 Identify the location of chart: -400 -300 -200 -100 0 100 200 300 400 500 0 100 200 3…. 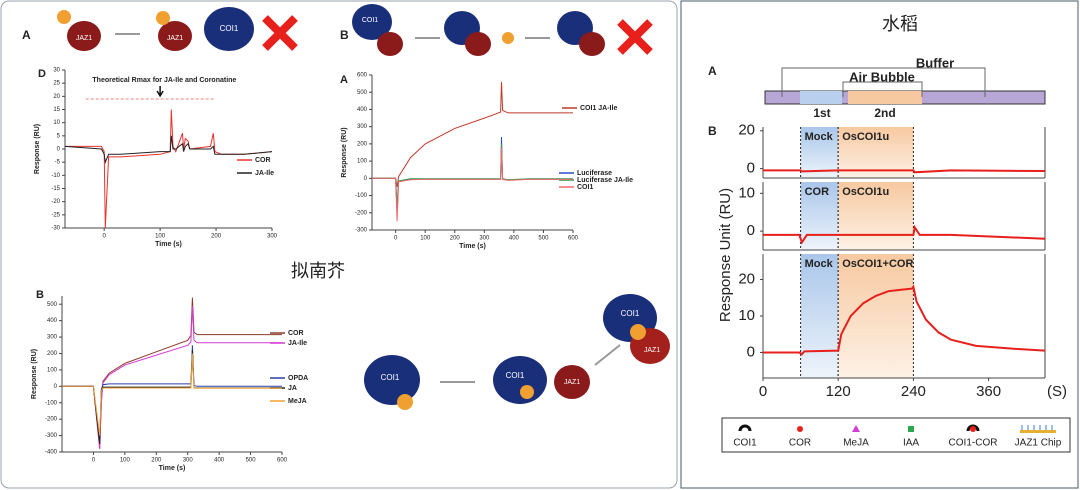
(169, 384).